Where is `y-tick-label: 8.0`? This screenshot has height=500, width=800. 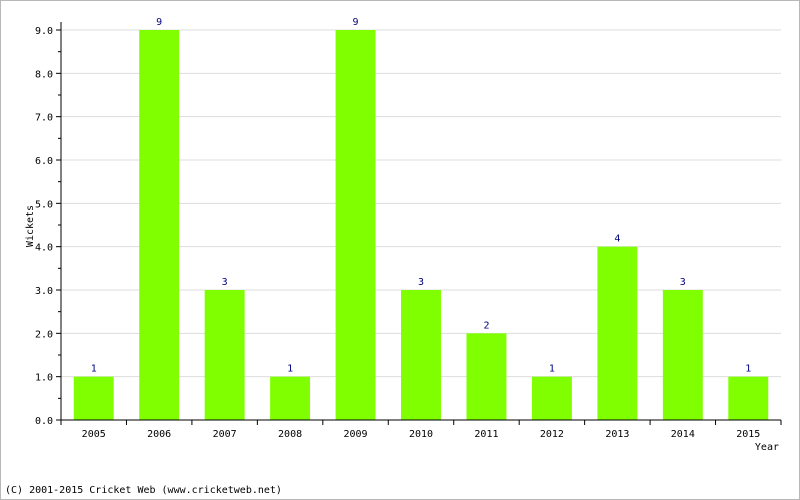
y-tick-label: 8.0 is located at coordinates (44, 74).